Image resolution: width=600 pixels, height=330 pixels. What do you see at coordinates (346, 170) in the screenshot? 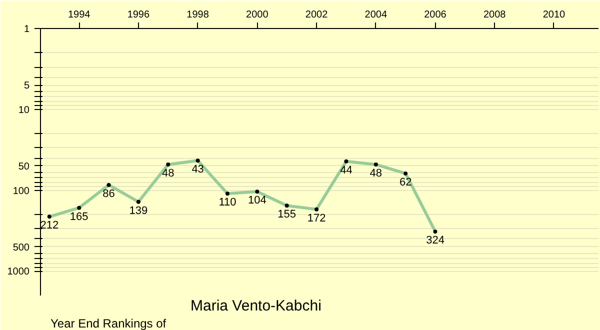
I see `data-label: 44` at bounding box center [346, 170].